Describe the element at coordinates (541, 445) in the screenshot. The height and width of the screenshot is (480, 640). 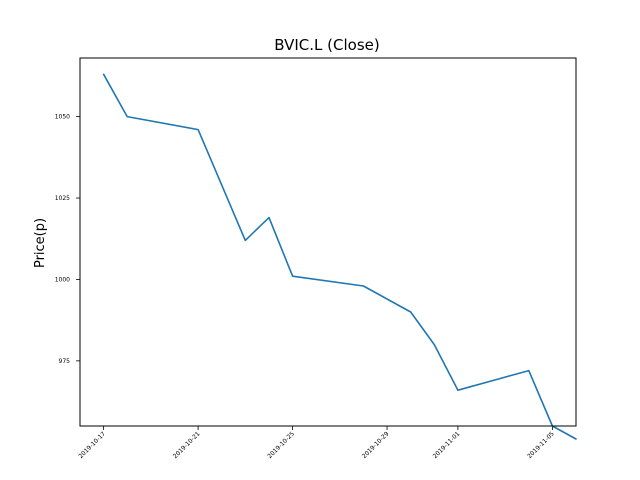
I see `x-tick-label: 2019-11-05` at that location.